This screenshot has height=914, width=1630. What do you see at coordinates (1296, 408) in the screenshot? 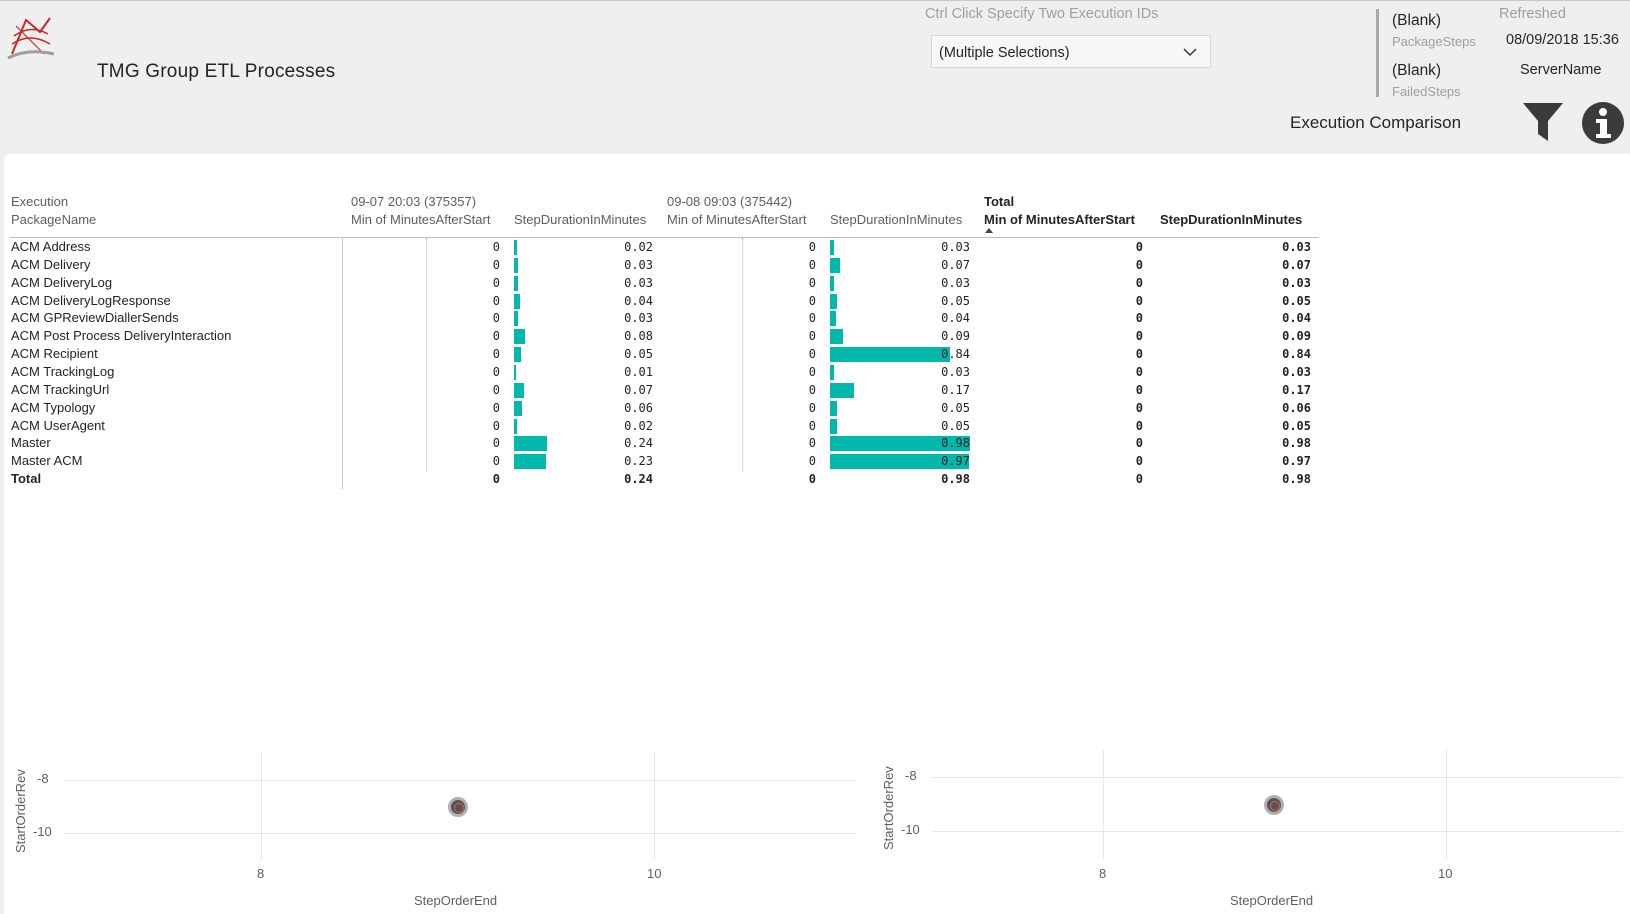
I see `total-step-duration-value: 0.06` at bounding box center [1296, 408].